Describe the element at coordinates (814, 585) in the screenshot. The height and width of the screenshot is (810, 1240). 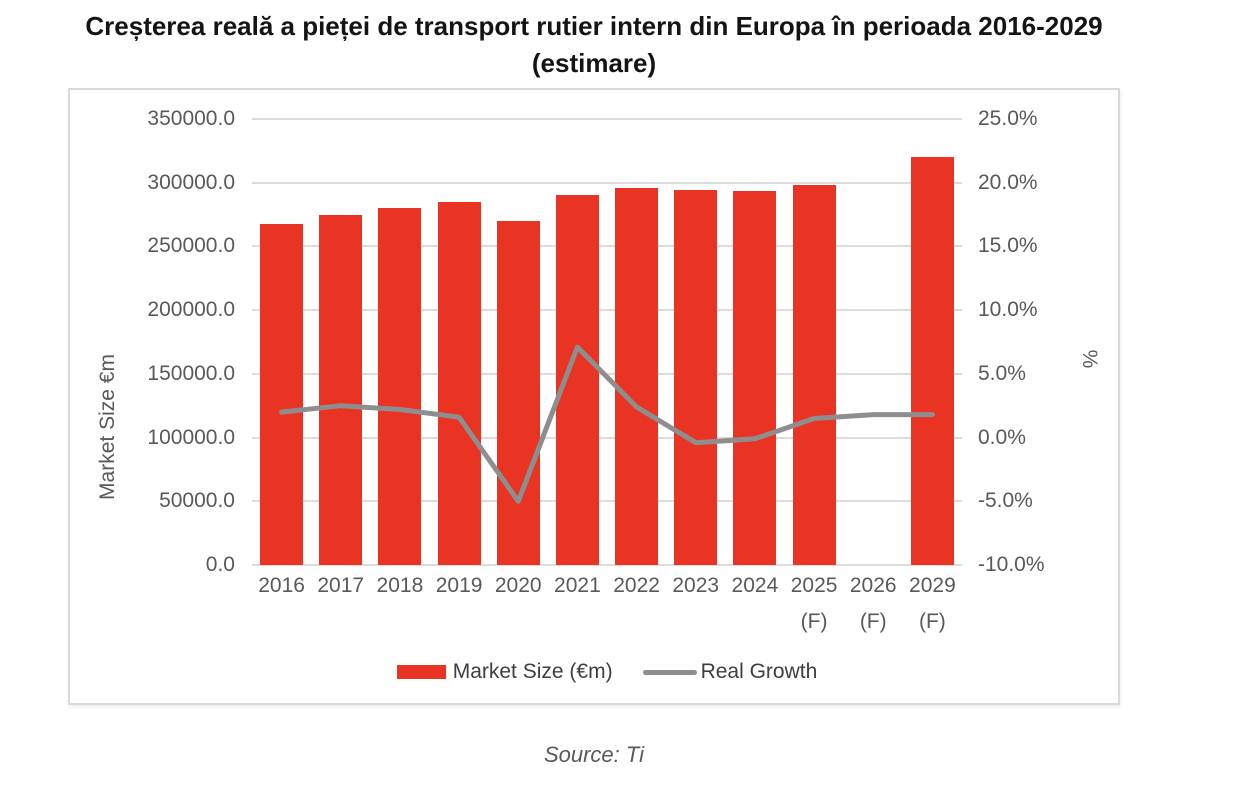
I see `x-label-year: 2025` at that location.